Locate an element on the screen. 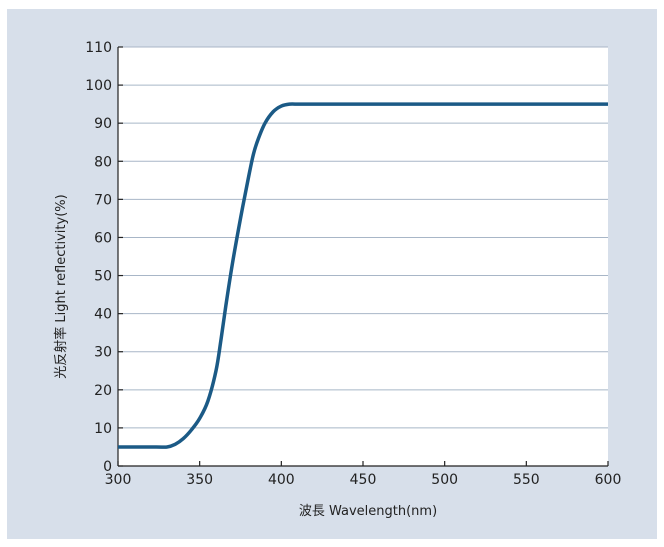  y-tick-label-10: 10 is located at coordinates (103, 429).